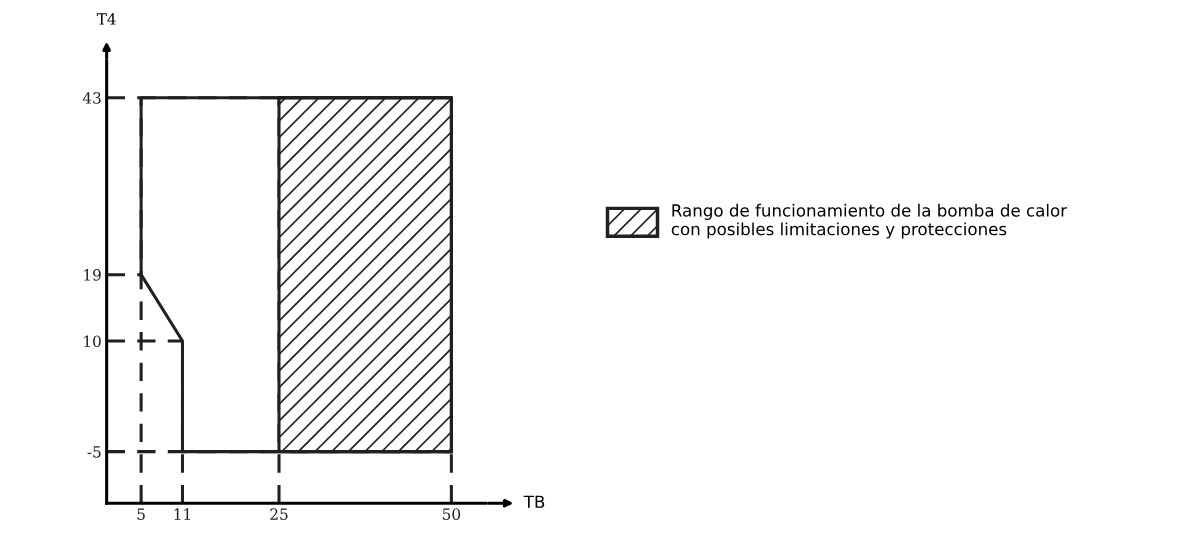 The width and height of the screenshot is (1185, 553). What do you see at coordinates (869, 221) in the screenshot?
I see `text: Rango de funcionamiento de la bomba de calor con posibles limitaciones y protecciones` at bounding box center [869, 221].